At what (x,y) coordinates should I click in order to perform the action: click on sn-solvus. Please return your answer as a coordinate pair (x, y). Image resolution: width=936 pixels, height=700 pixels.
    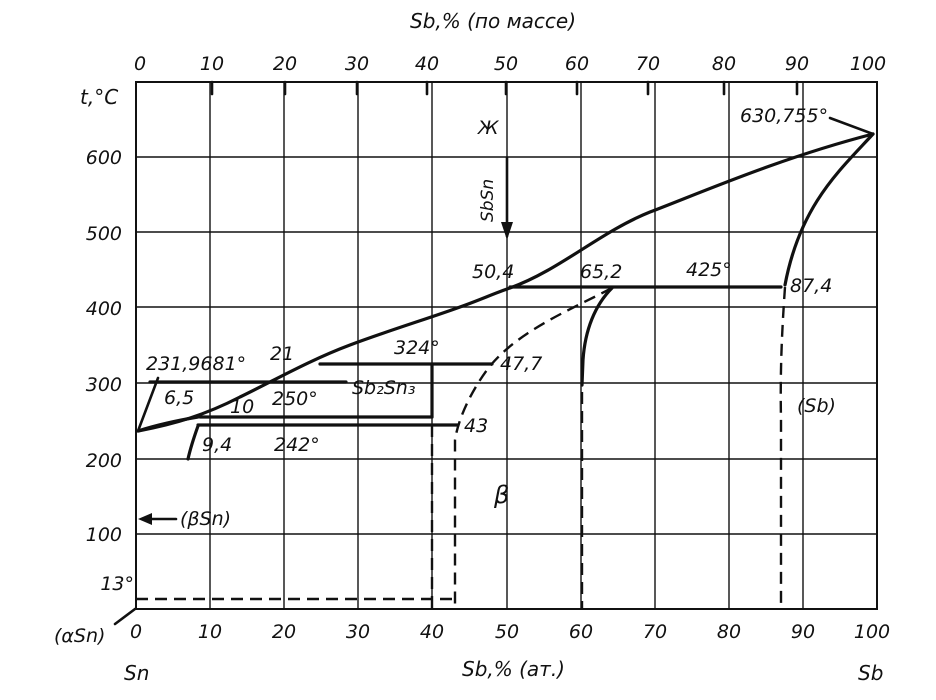
    Looking at the image, I should click on (193, 442).